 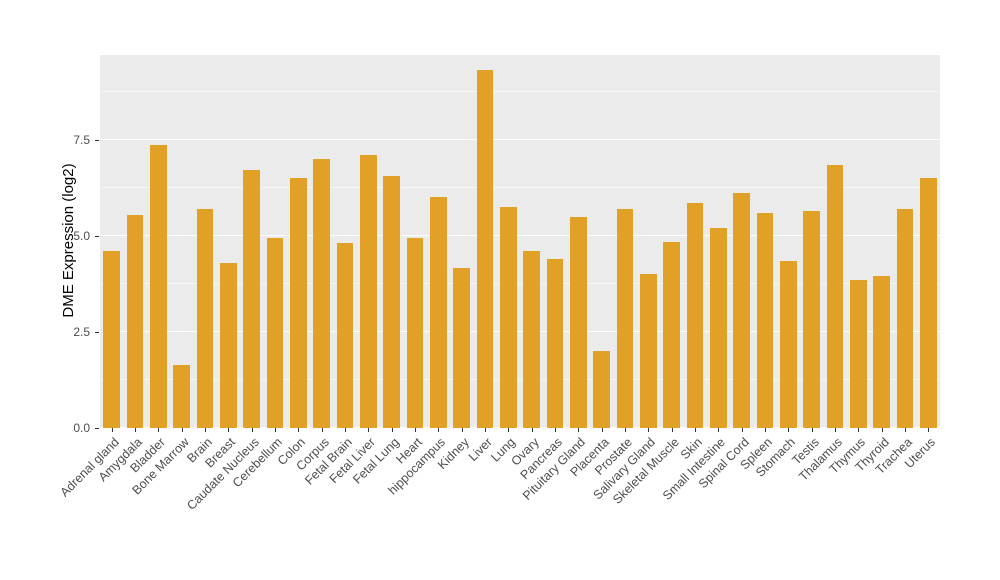 What do you see at coordinates (648, 351) in the screenshot?
I see `bar-salivary-gland` at bounding box center [648, 351].